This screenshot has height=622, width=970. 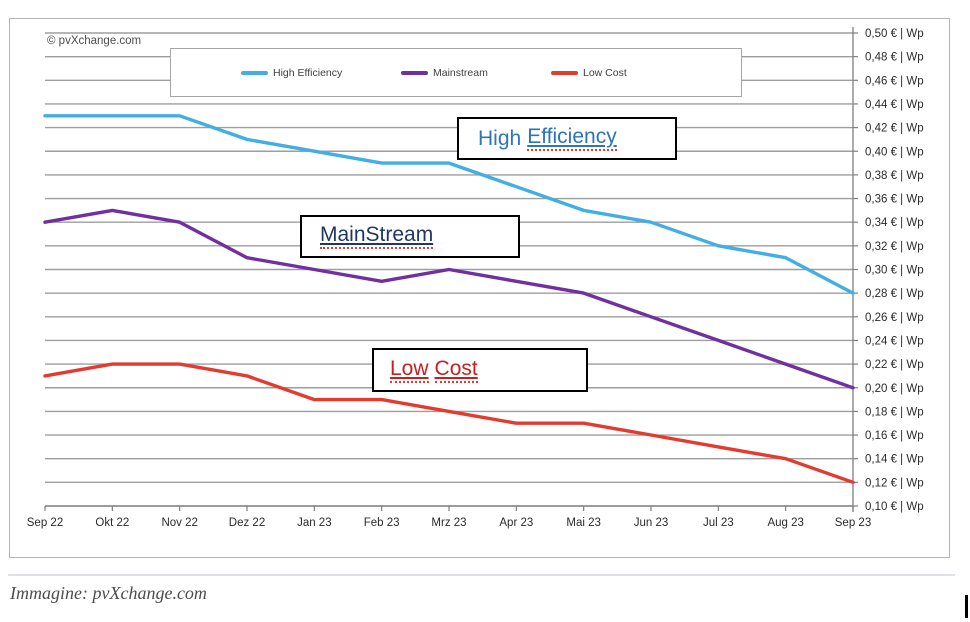 What do you see at coordinates (894, 341) in the screenshot?
I see `y-axis-label: 0,24 € | Wp` at bounding box center [894, 341].